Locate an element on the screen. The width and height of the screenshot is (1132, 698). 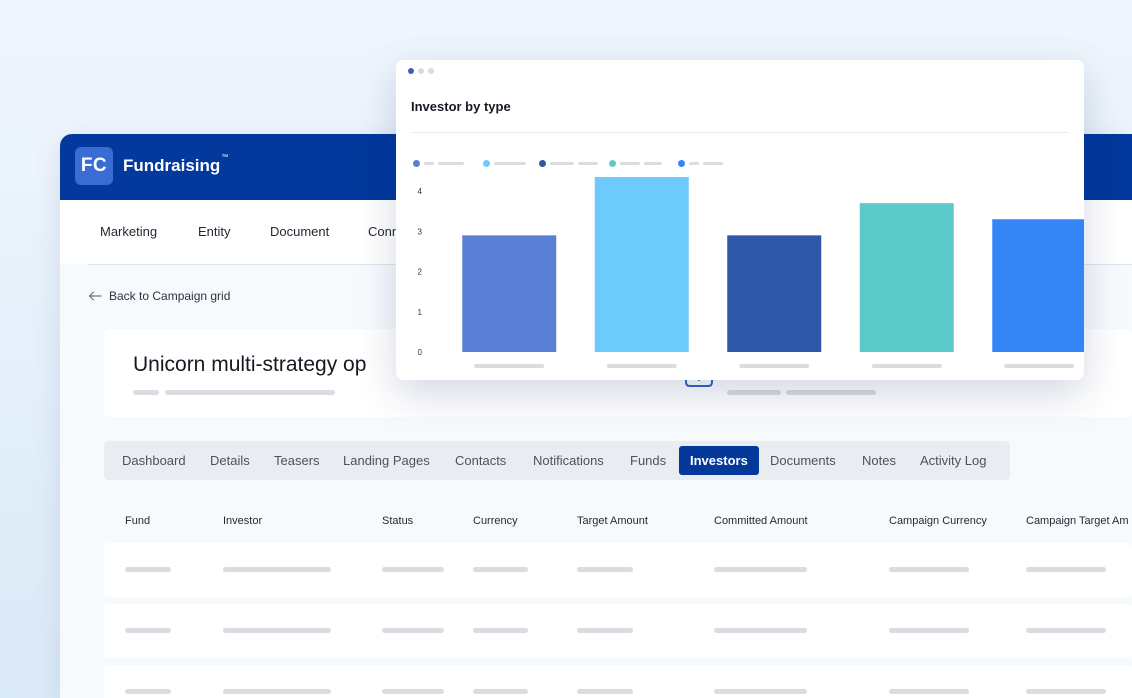
tab-teasers: Teasers is located at coordinates (297, 460).